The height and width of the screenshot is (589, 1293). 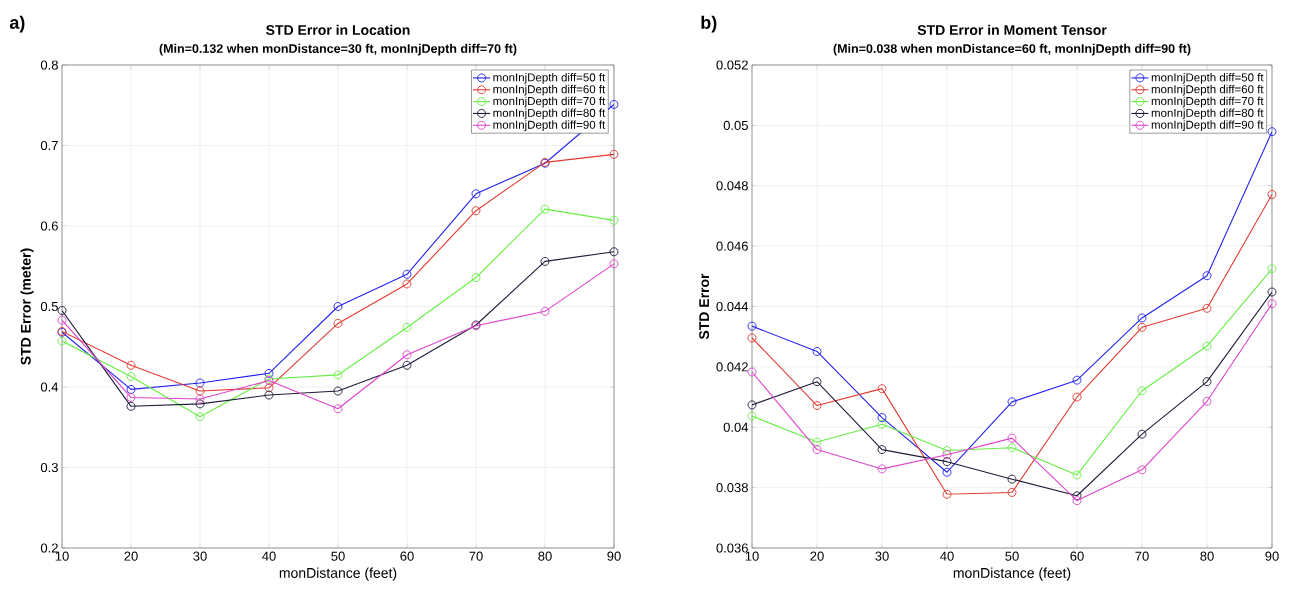 I want to click on y-tick-label: 0.036, so click(x=732, y=548).